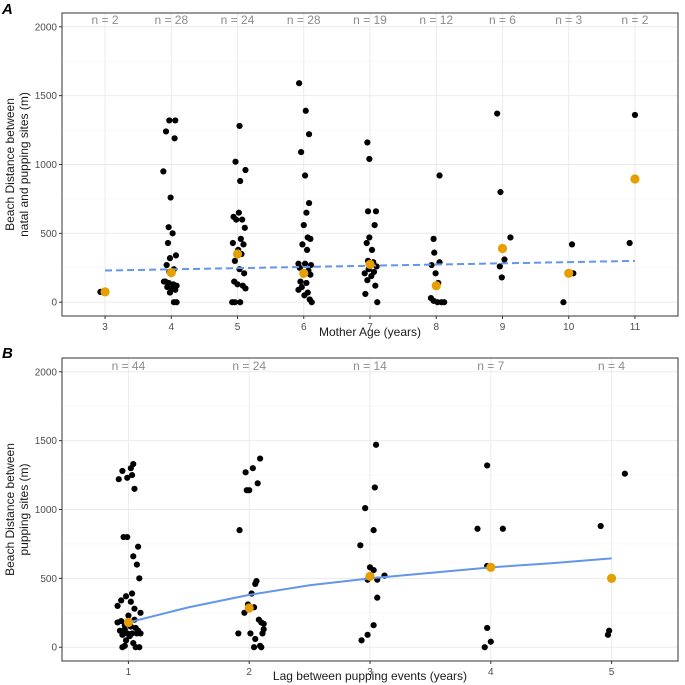  Describe the element at coordinates (436, 20) in the screenshot. I see `sample-size-label: n = 12` at that location.